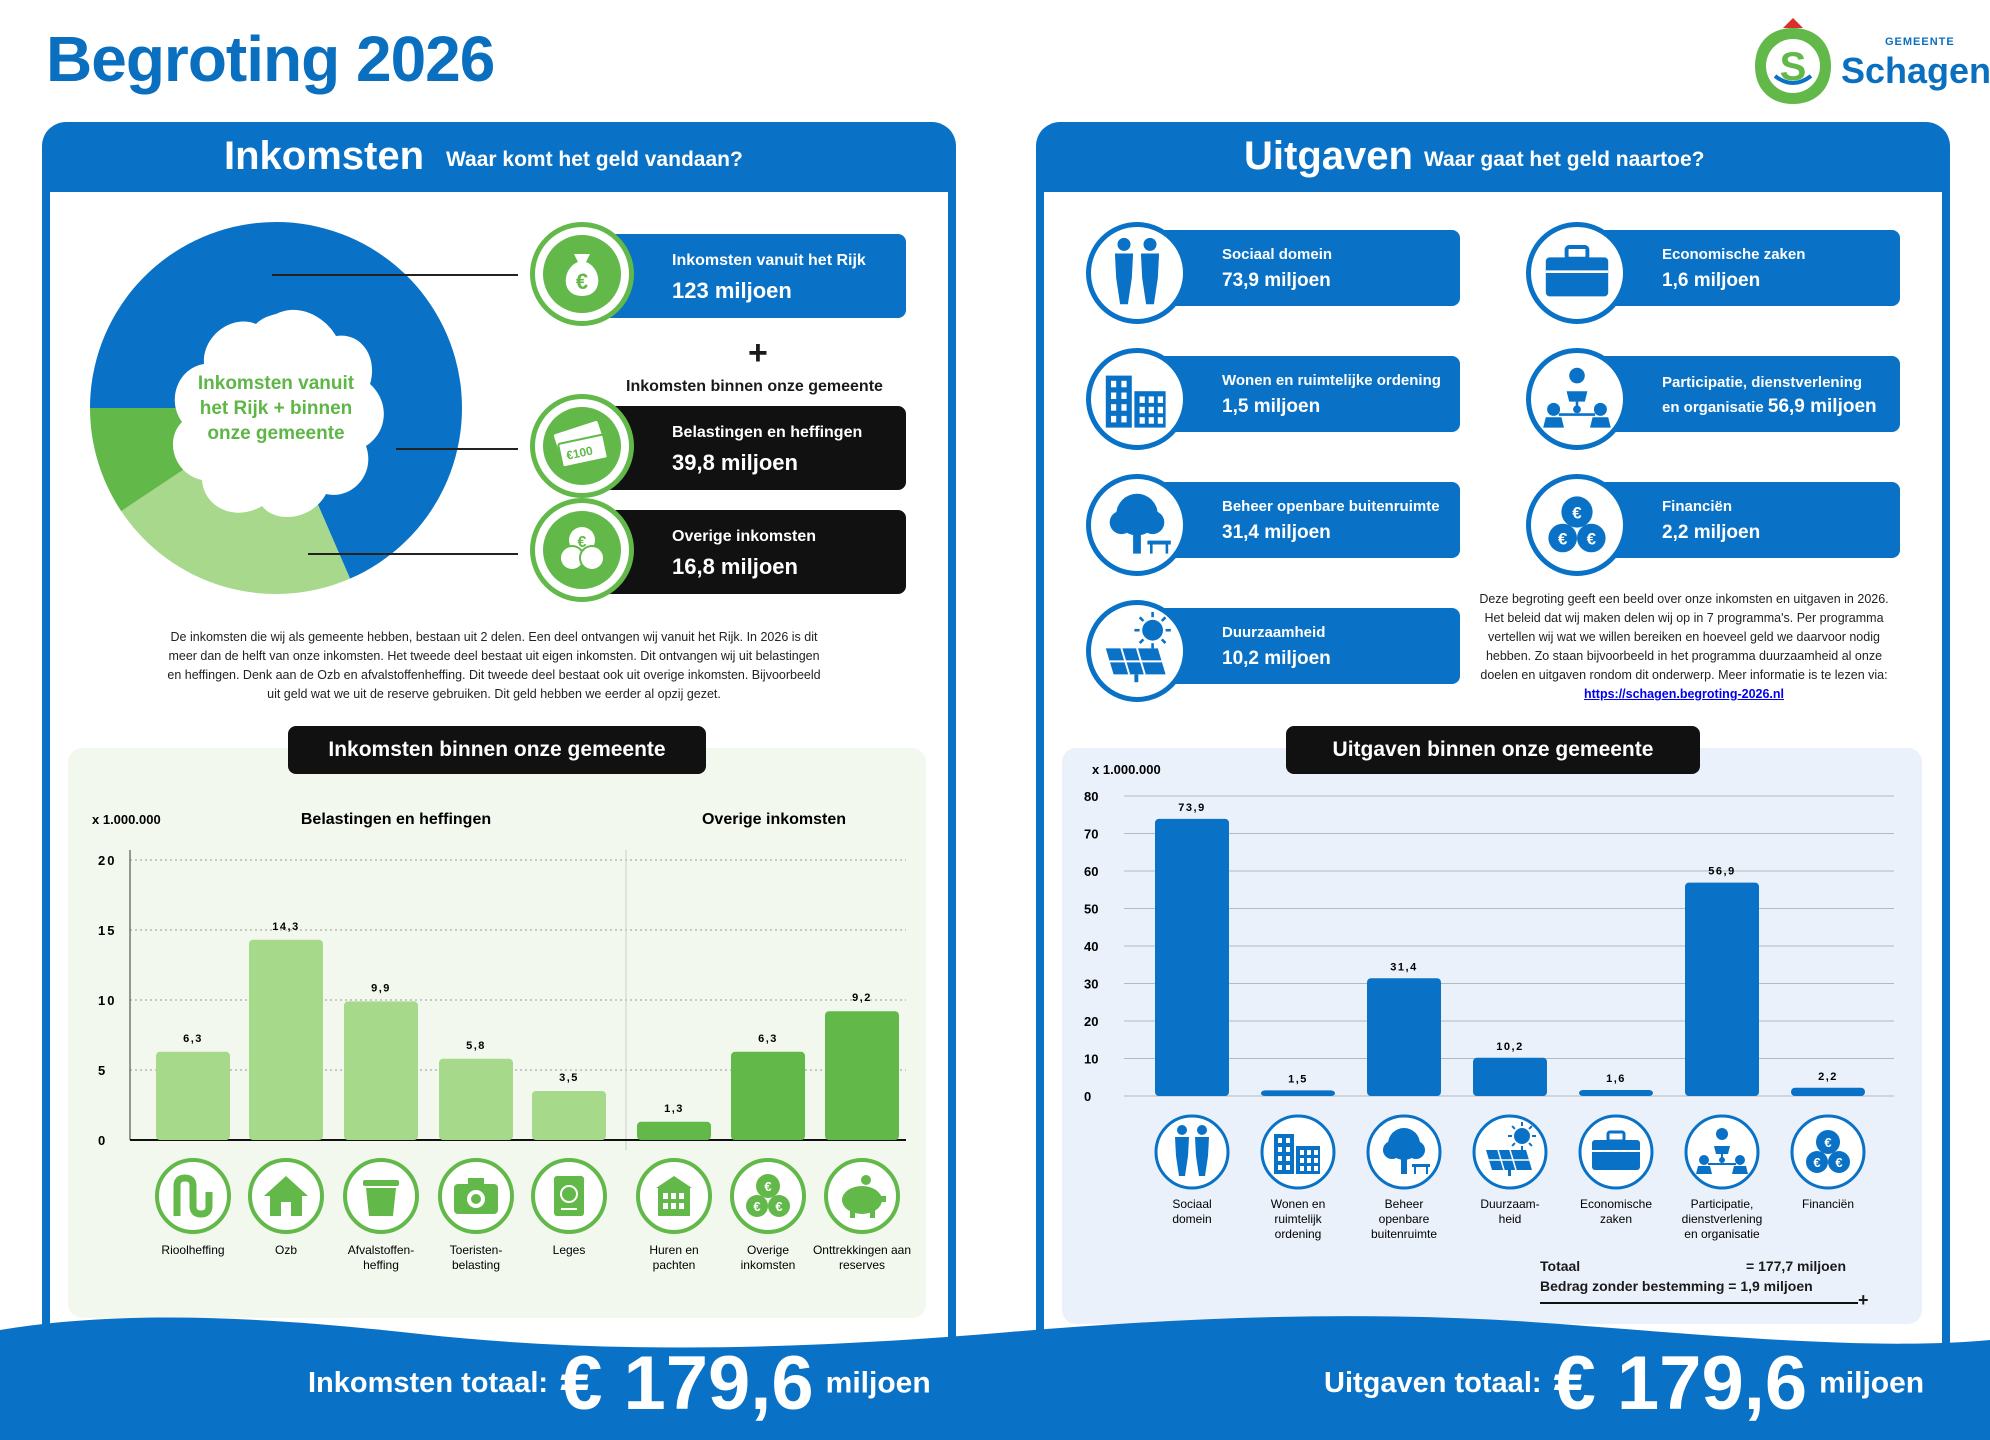 The height and width of the screenshot is (1440, 1990). Describe the element at coordinates (1743, 520) in the screenshot. I see `expense-card: Financiën 2,2 miljoen` at that location.